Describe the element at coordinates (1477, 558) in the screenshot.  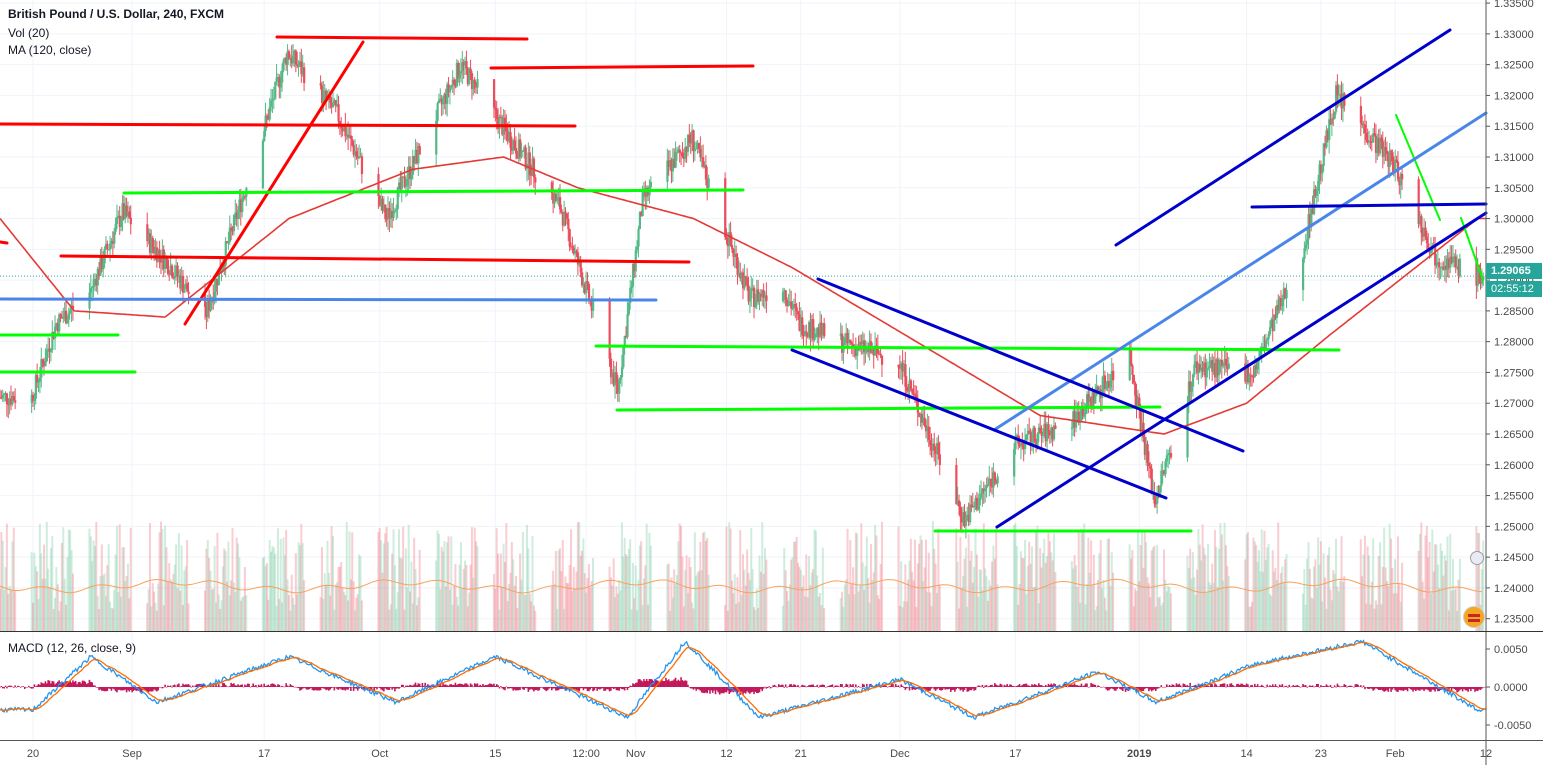
I see `flag-icon` at that location.